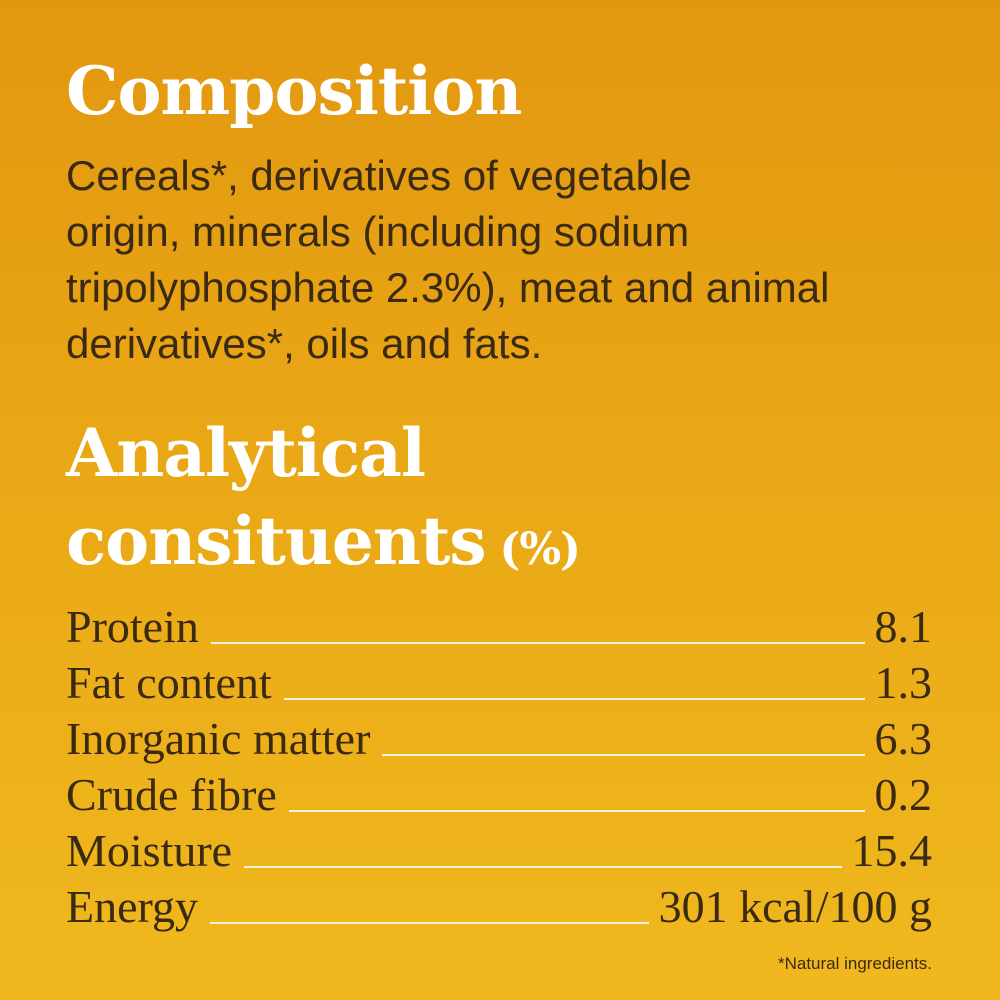 The width and height of the screenshot is (1000, 1000). What do you see at coordinates (218, 738) in the screenshot?
I see `nutrient-label: Inorganic matter` at bounding box center [218, 738].